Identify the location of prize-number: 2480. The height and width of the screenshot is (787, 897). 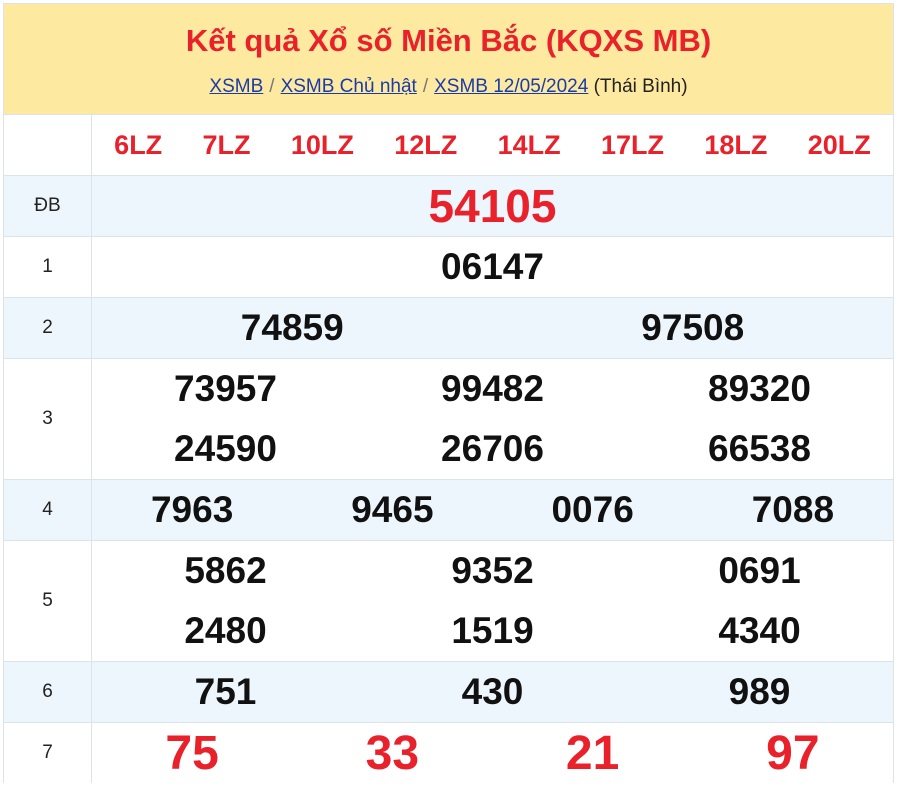
(225, 630).